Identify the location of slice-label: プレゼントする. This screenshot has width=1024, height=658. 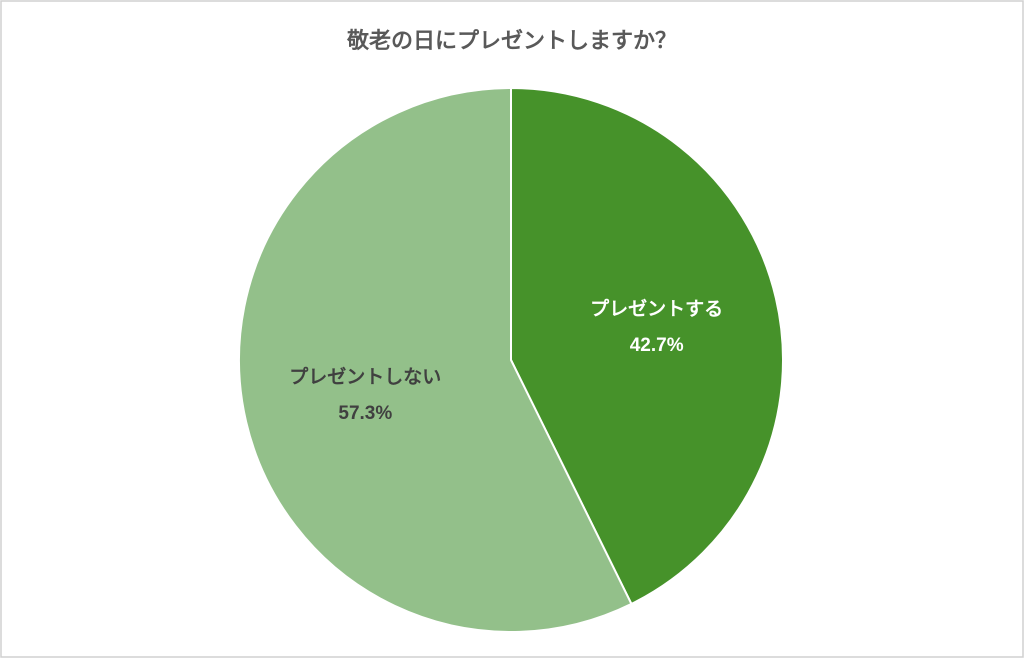
(656, 308).